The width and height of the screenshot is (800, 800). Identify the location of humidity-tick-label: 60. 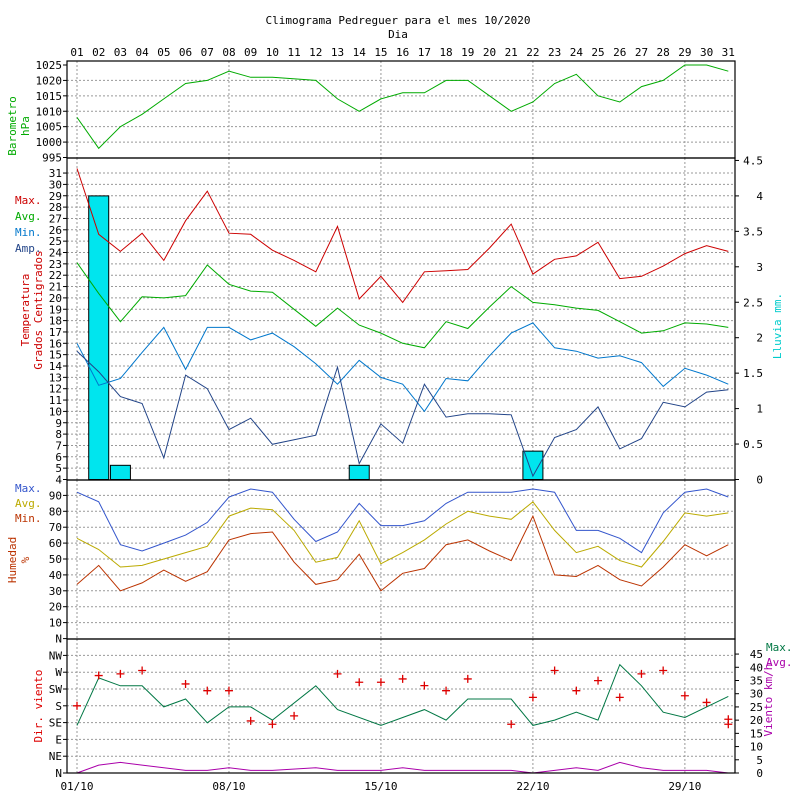
(55, 543).